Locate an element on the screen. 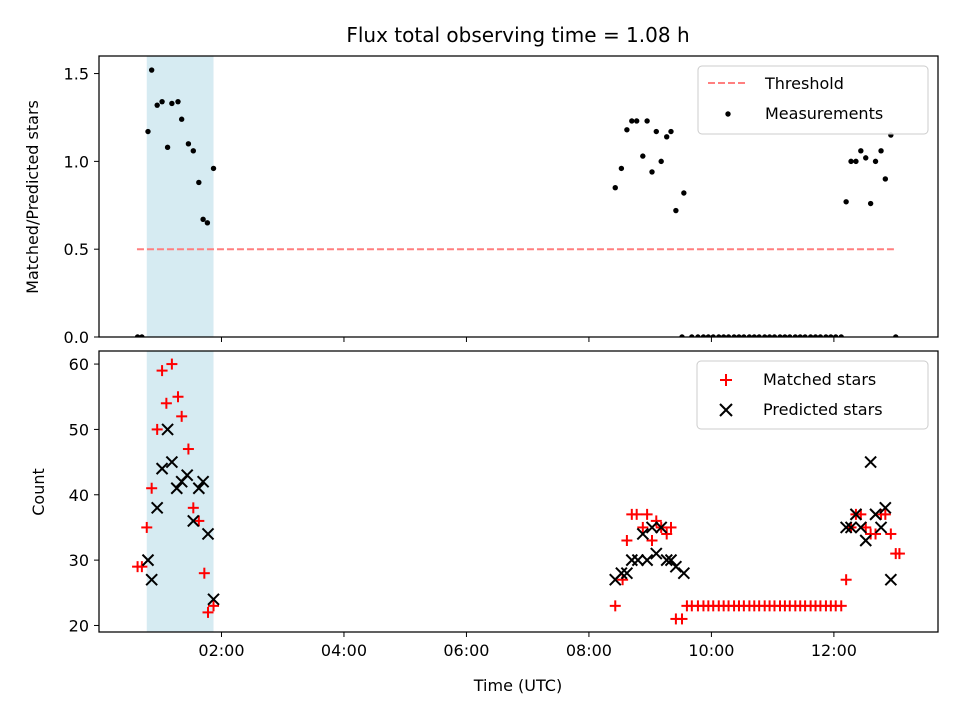 The width and height of the screenshot is (960, 720). y-tick-label: 30 is located at coordinates (79, 560).